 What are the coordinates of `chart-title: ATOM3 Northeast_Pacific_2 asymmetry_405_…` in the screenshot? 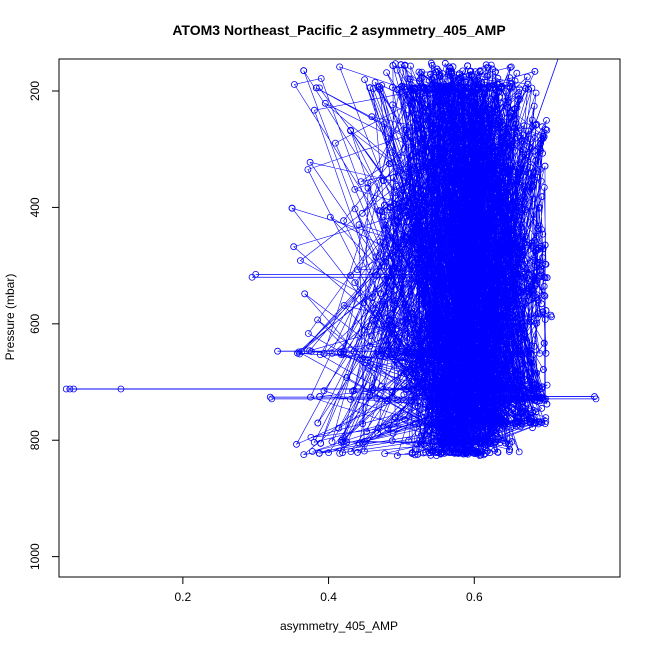 It's located at (338, 30).